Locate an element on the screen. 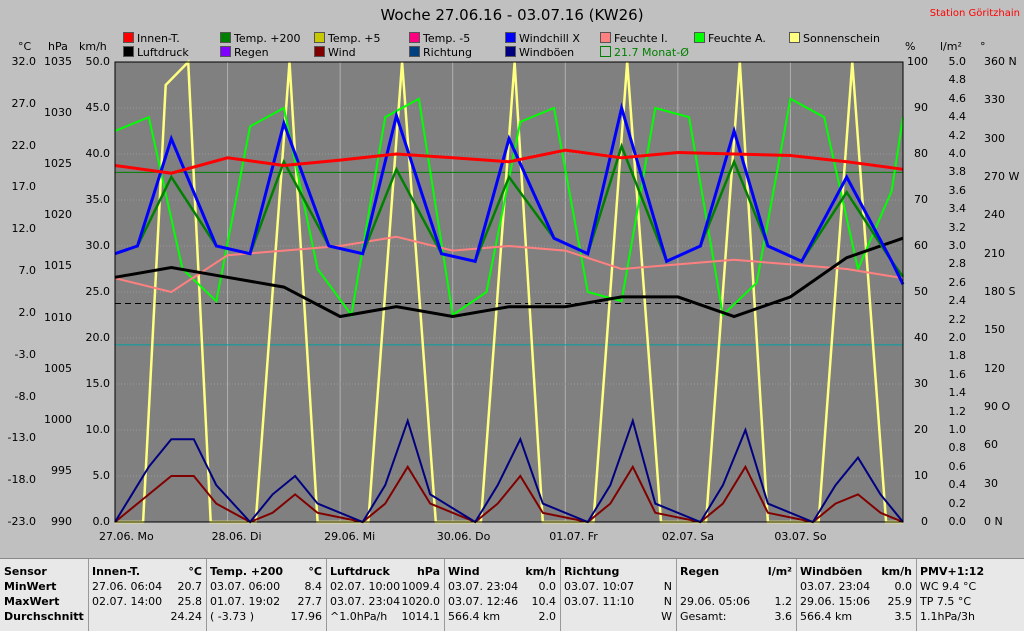 The width and height of the screenshot is (1024, 631). stats-value: km/h is located at coordinates (540, 571).